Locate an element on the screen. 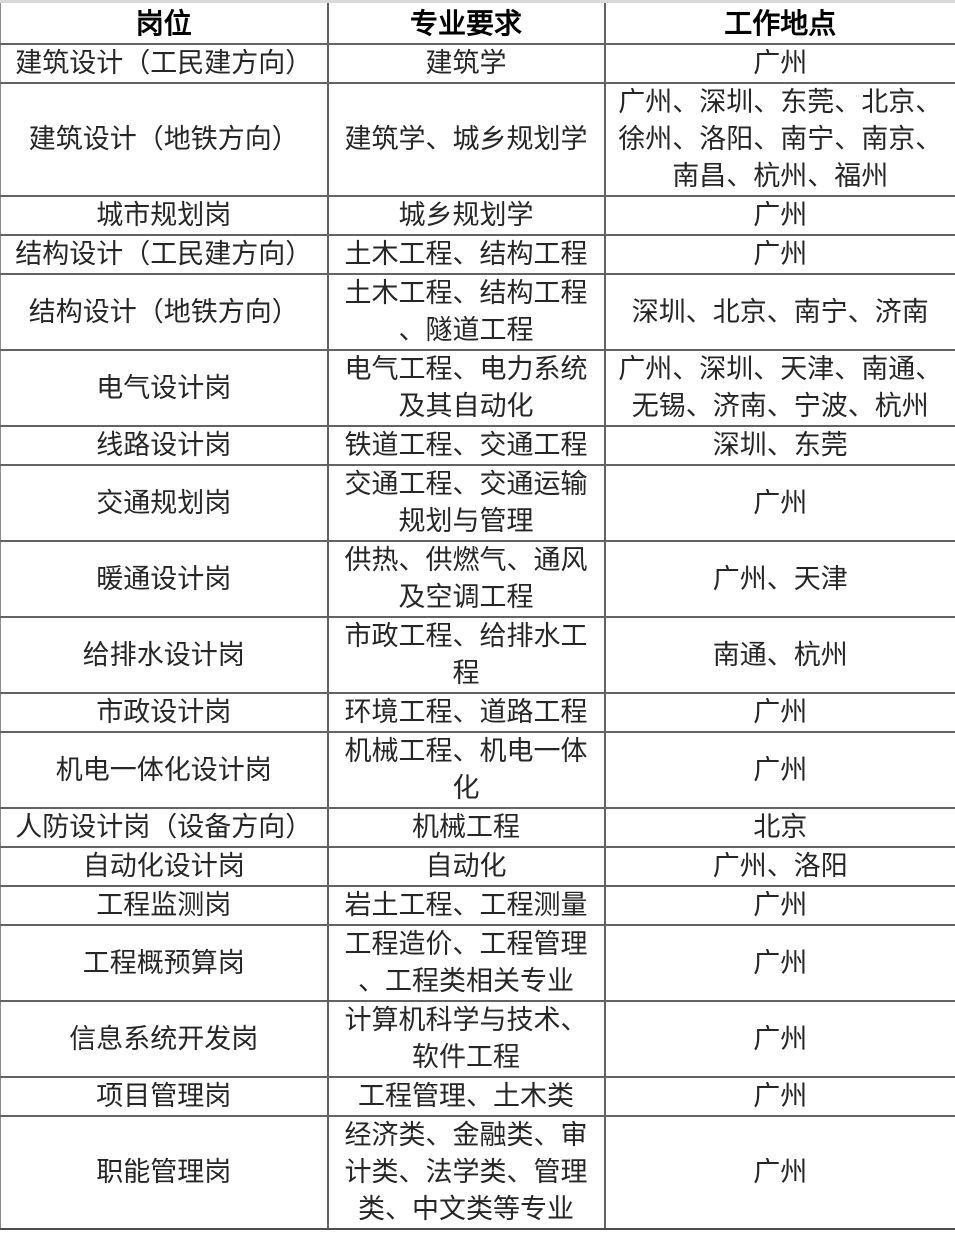 Image resolution: width=955 pixels, height=1239 pixels. cell-location: 北京 is located at coordinates (779, 827).